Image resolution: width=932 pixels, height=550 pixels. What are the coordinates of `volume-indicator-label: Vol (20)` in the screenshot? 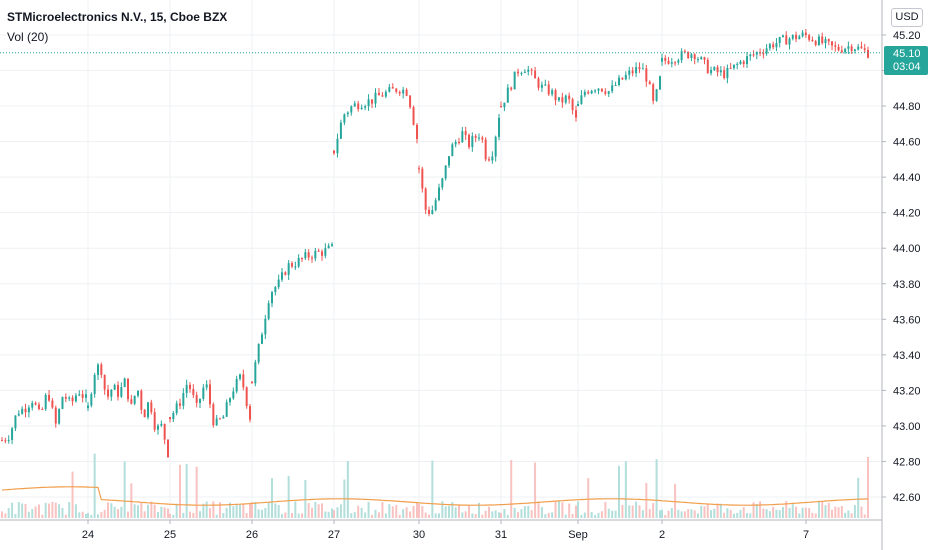 It's located at (28, 37).